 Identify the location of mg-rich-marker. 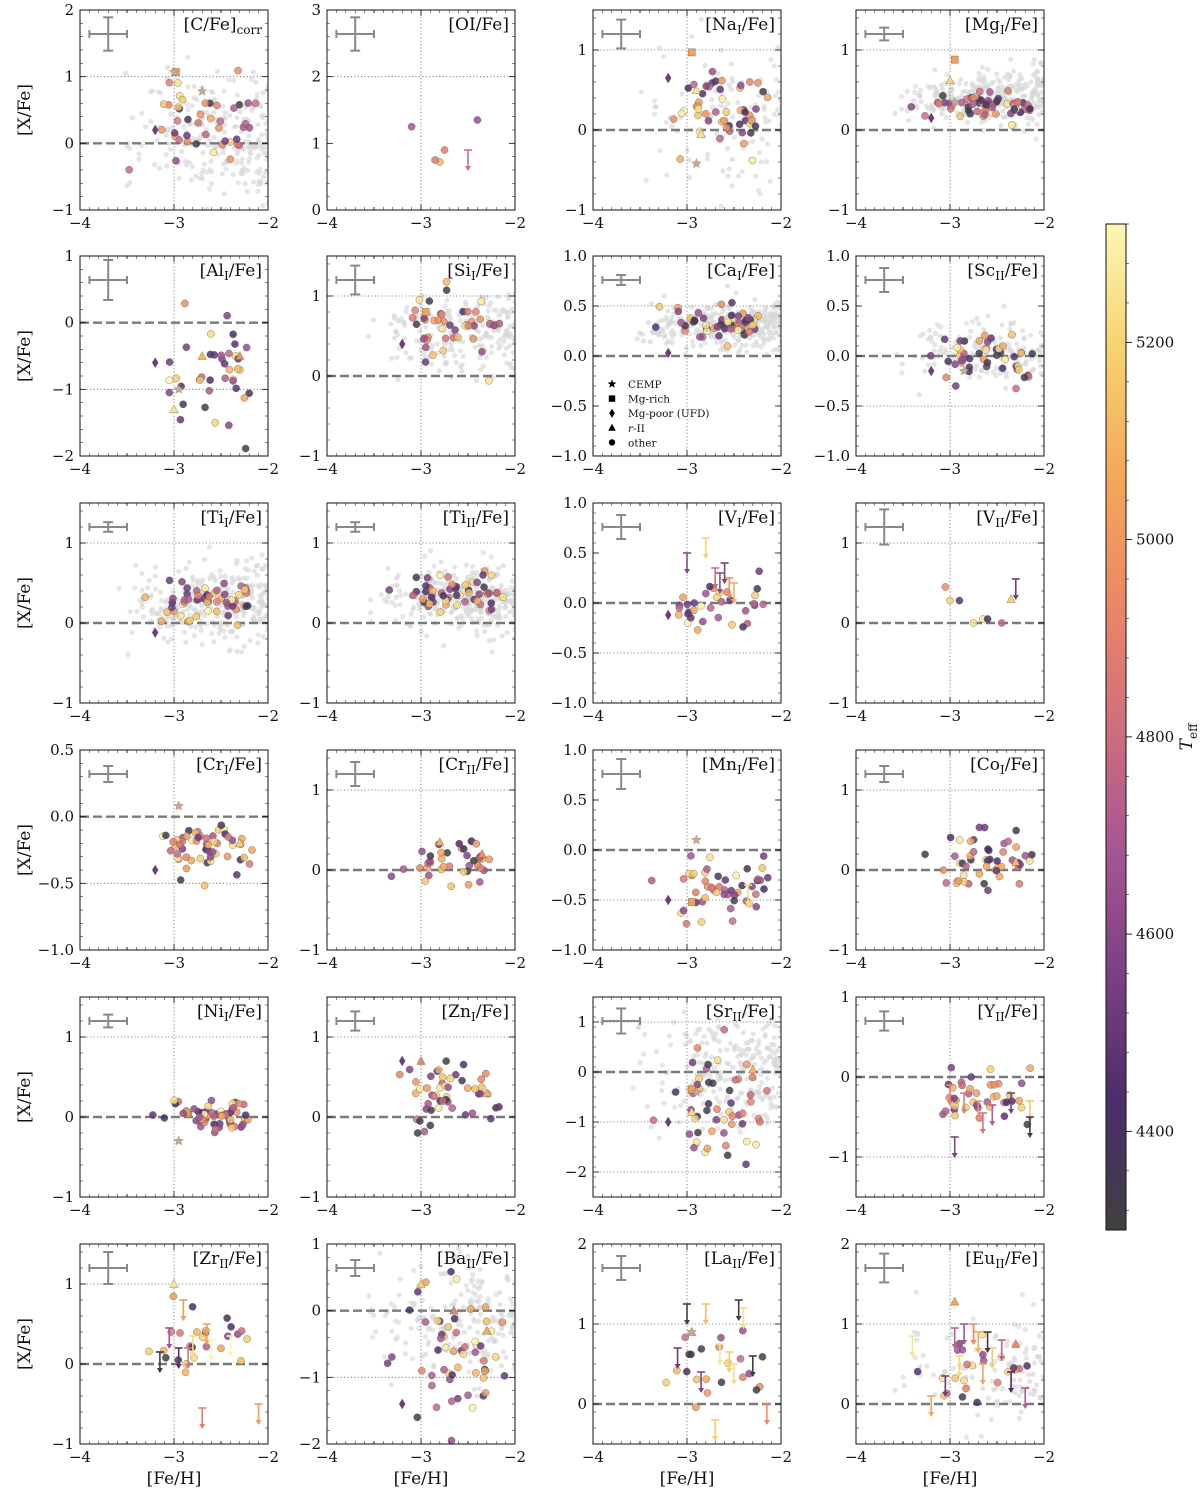
(954, 59).